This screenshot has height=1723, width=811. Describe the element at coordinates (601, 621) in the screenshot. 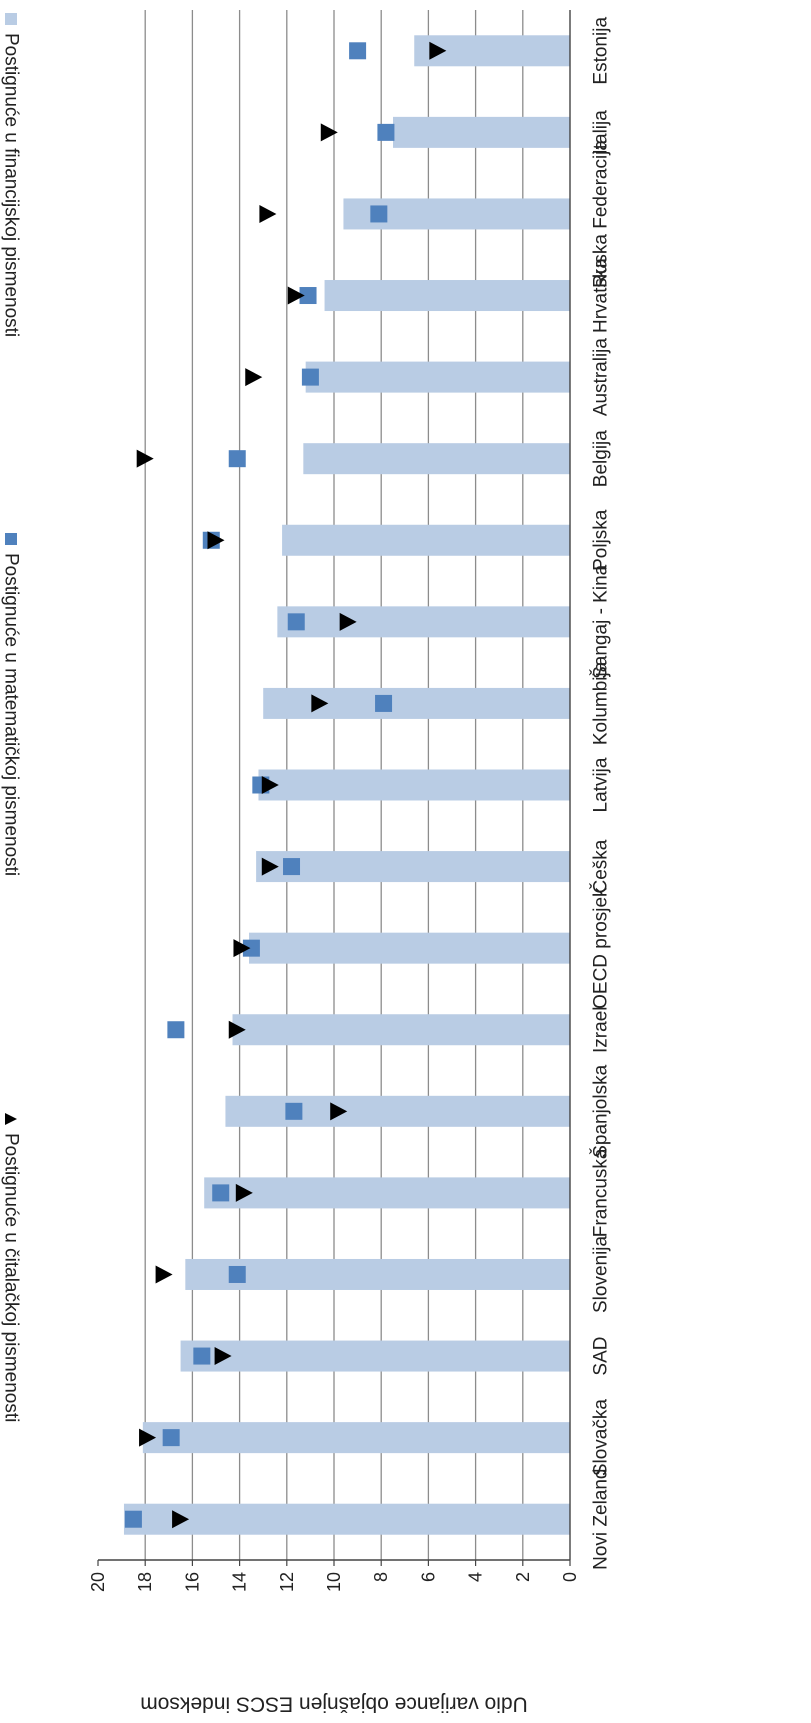

I see `category-label: Šangaj - Kina` at that location.